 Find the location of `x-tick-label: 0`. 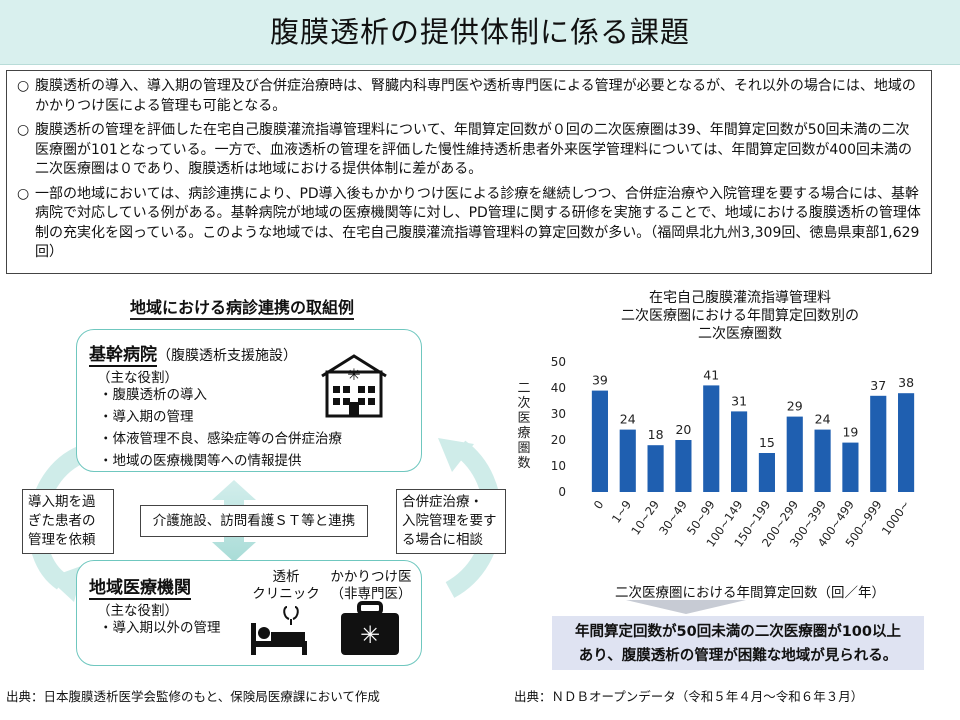

x-tick-label: 0 is located at coordinates (599, 505).